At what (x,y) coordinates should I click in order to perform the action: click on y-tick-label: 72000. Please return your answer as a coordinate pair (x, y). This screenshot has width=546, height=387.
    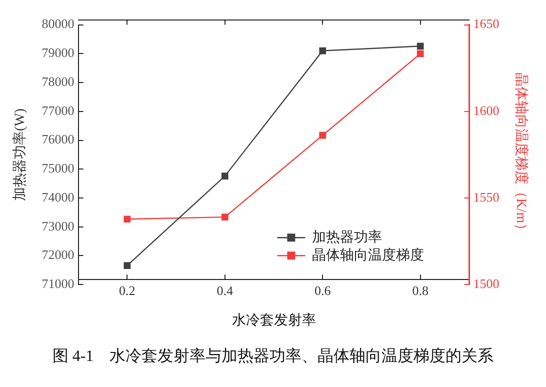
    Looking at the image, I should click on (58, 254).